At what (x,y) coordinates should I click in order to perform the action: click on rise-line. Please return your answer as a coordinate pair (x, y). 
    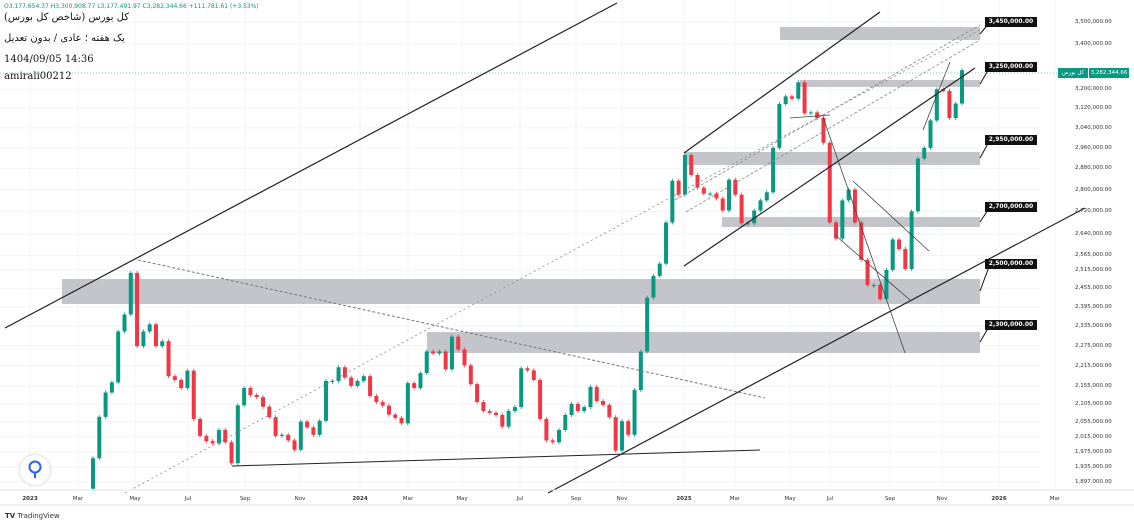
    Looking at the image, I should click on (936, 96).